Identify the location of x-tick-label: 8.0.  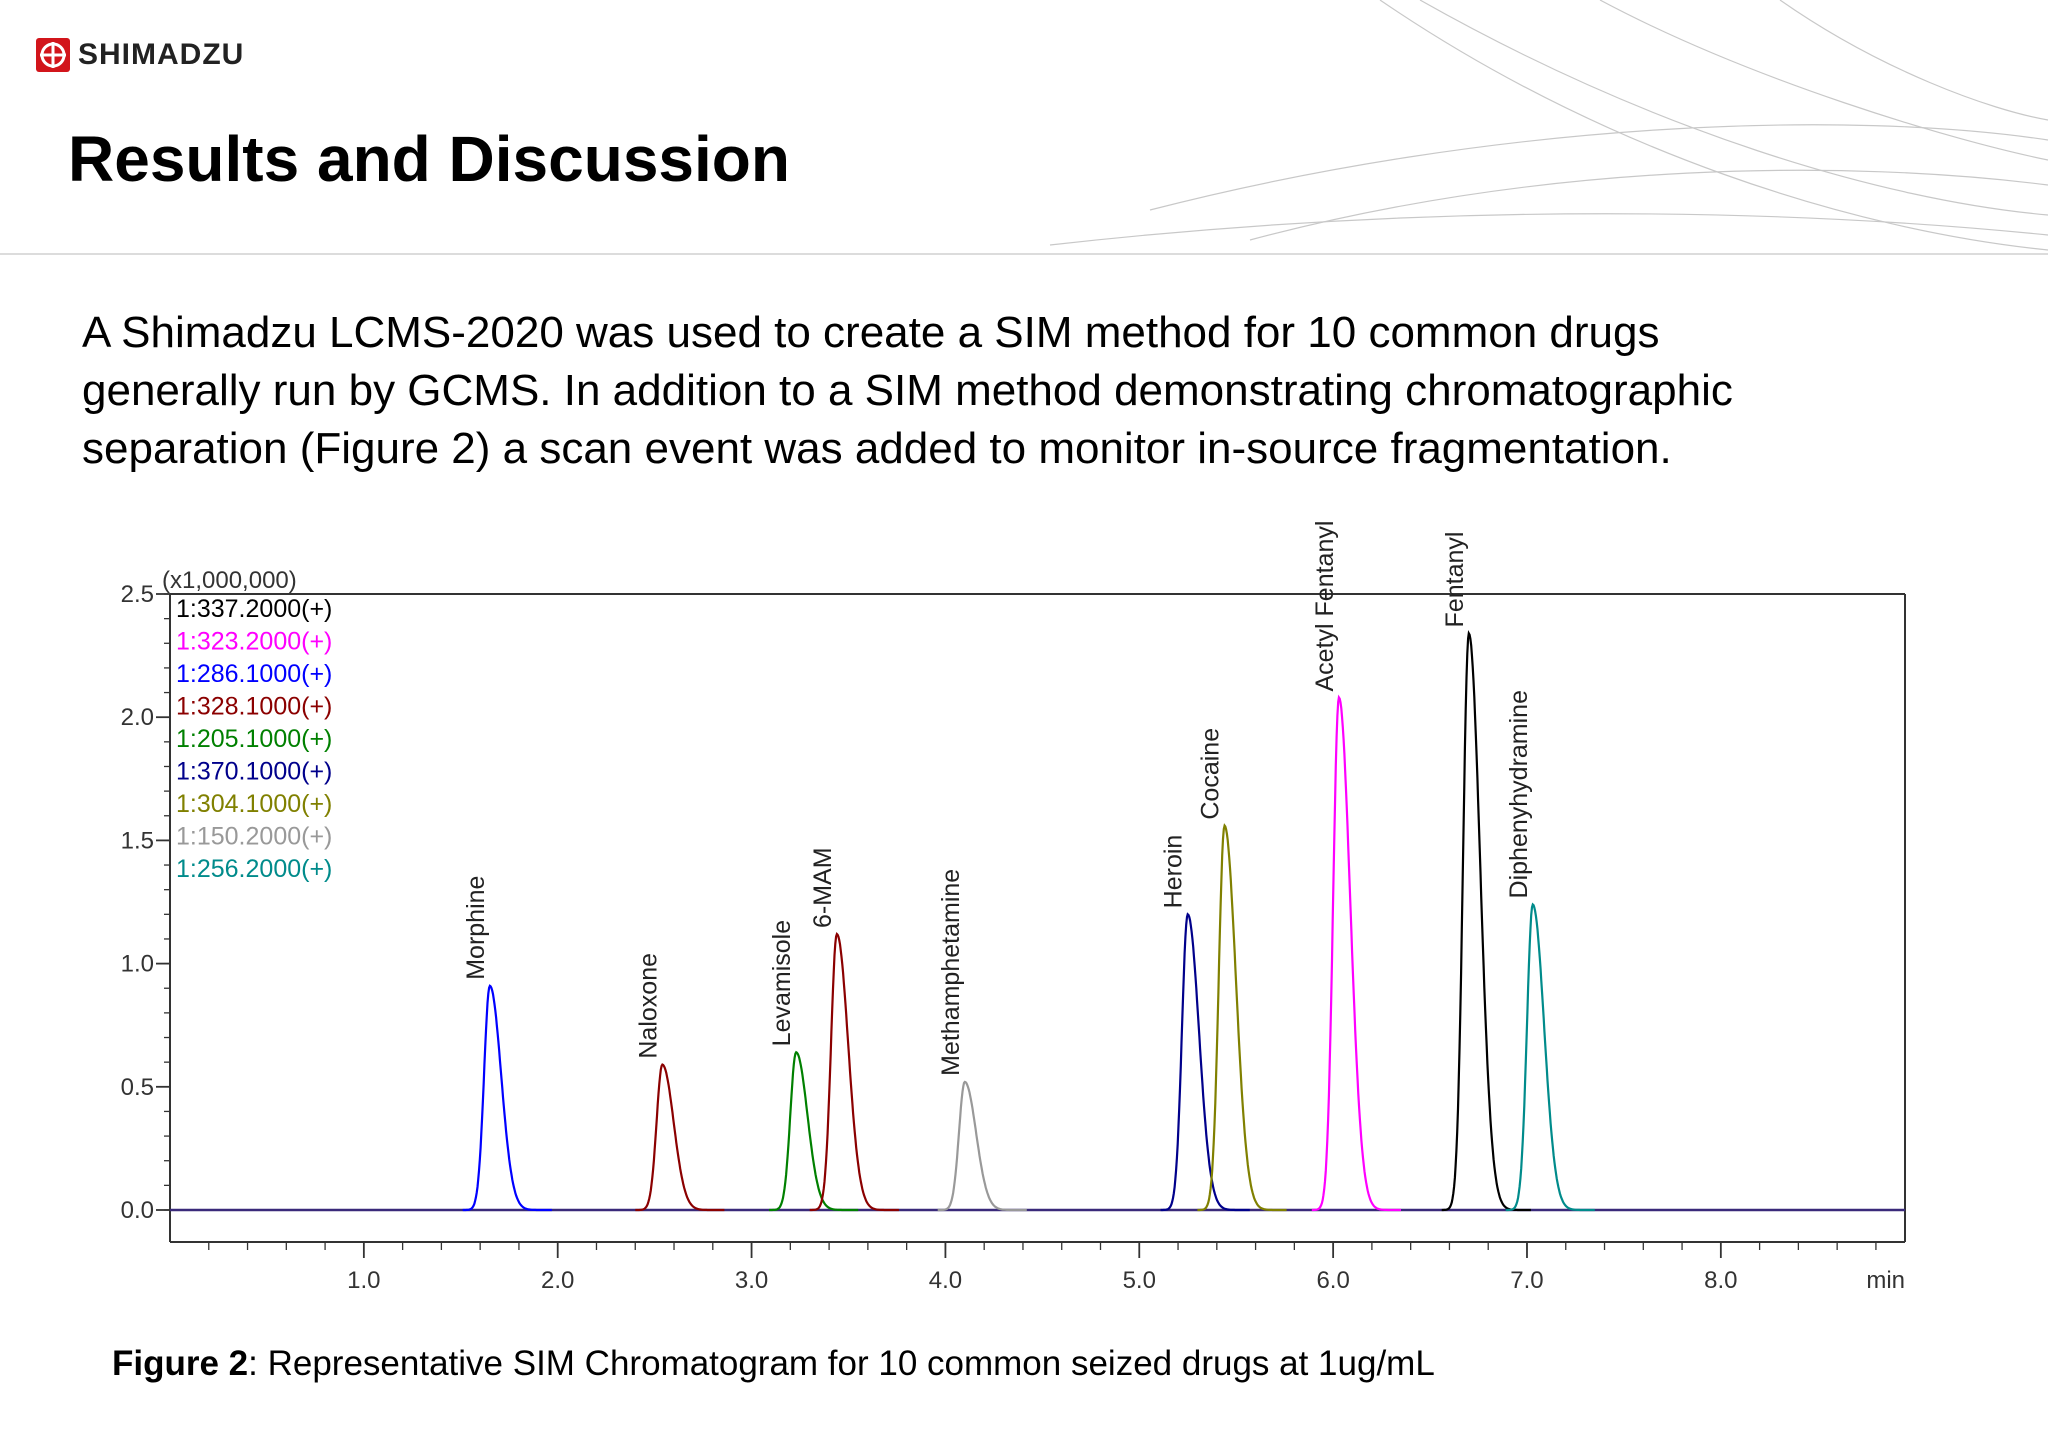
(1720, 1280).